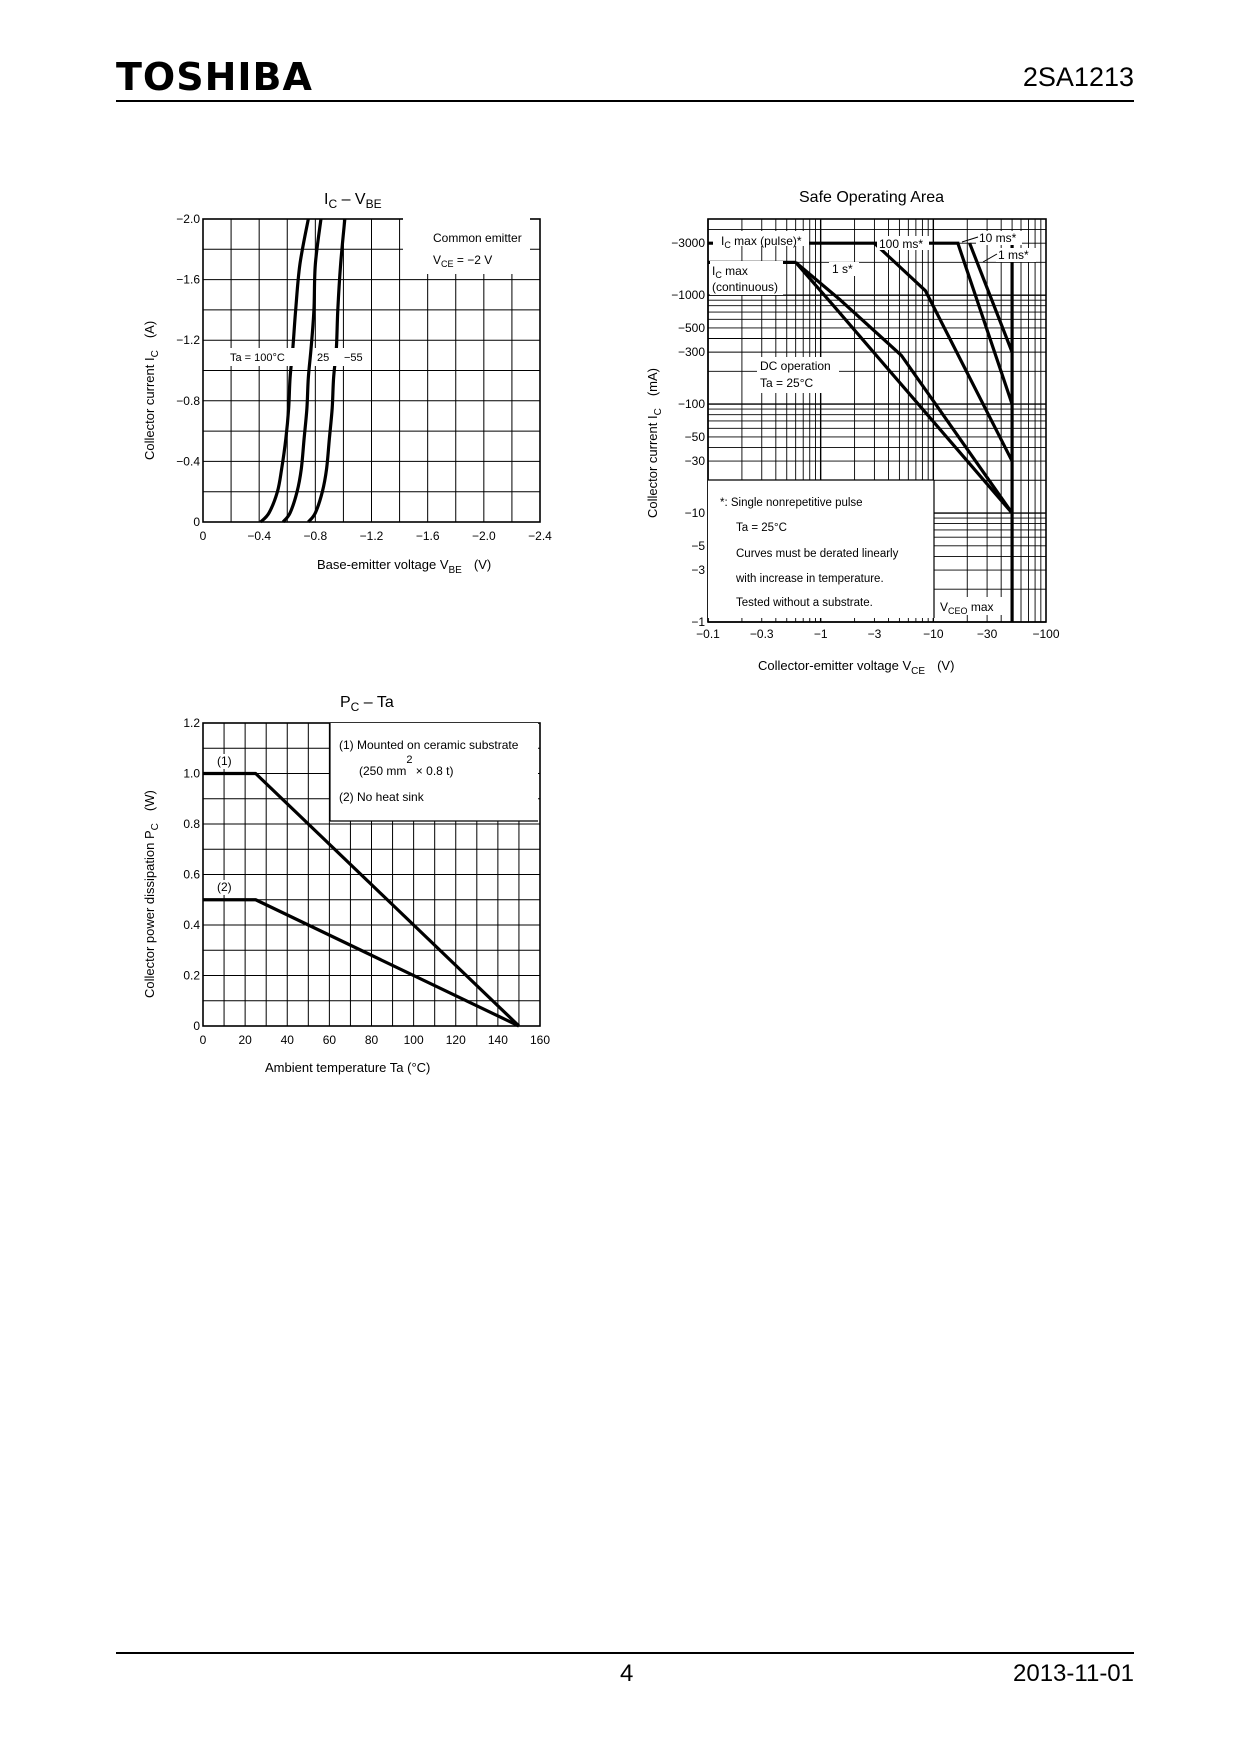 The image size is (1240, 1754). What do you see at coordinates (761, 528) in the screenshot?
I see `soa-note-2: Ta = 25°C` at bounding box center [761, 528].